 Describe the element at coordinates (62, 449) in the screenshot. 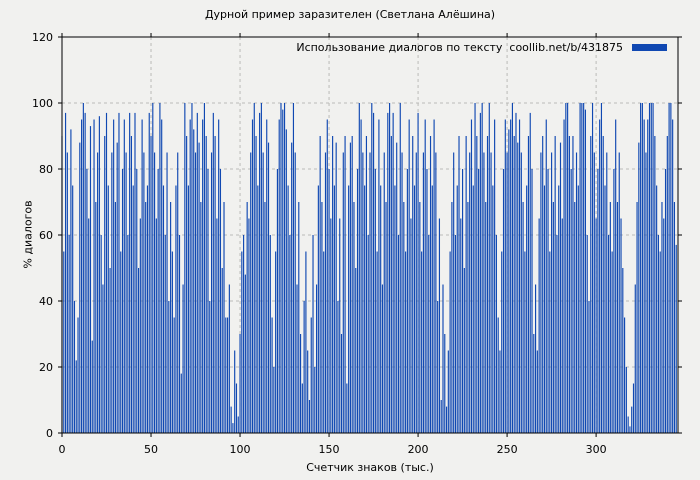

I see `x-tick-label: 0` at that location.